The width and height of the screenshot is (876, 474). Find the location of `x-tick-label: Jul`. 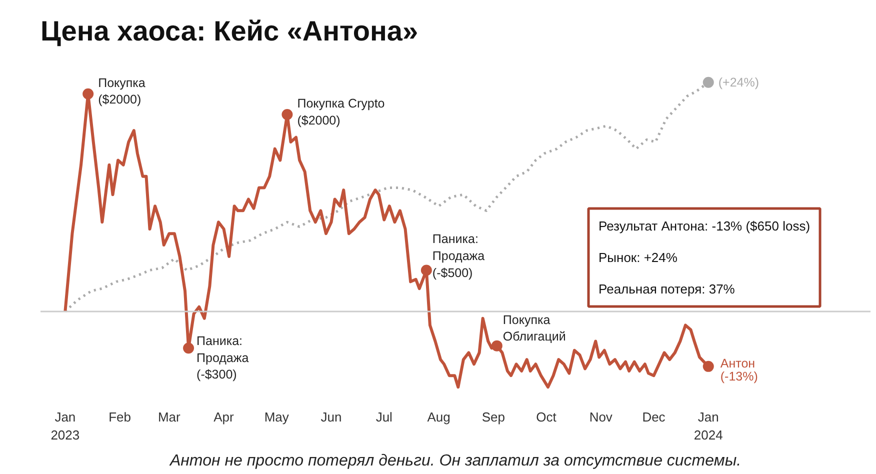

x-tick-label: Jul is located at coordinates (384, 417).